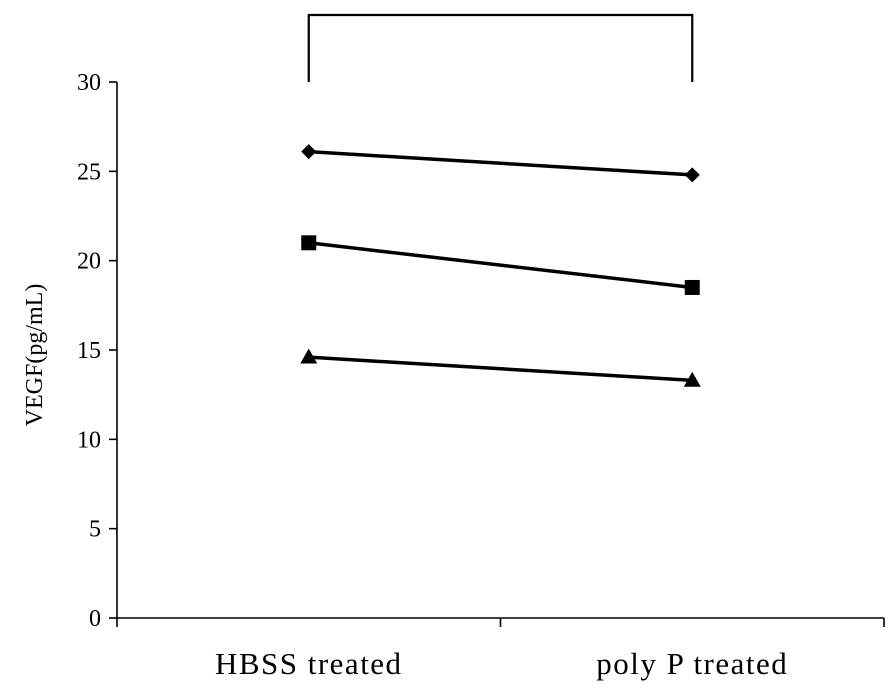 Image resolution: width=889 pixels, height=692 pixels. I want to click on series-diamond, so click(500, 163).